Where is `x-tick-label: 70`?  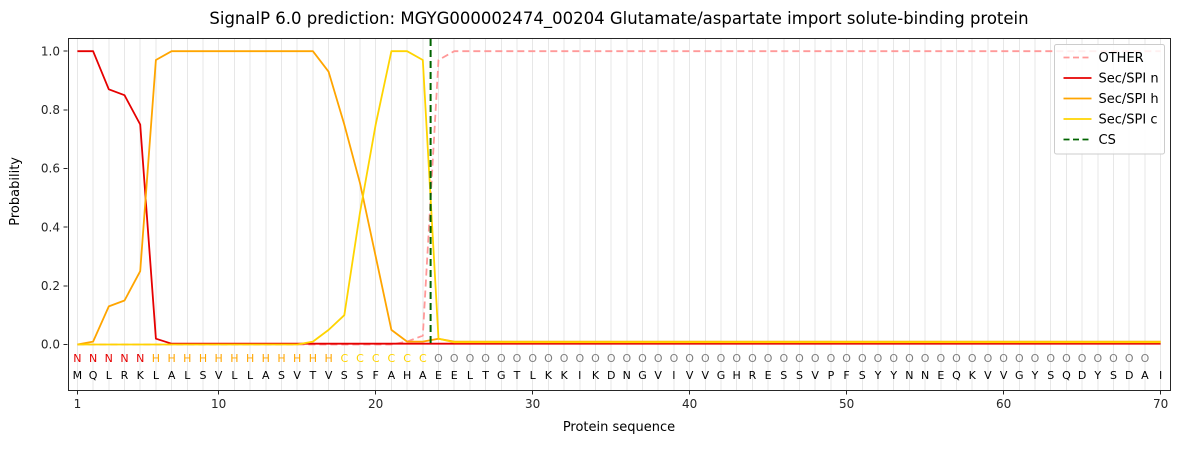 x-tick-label: 70 is located at coordinates (1160, 404).